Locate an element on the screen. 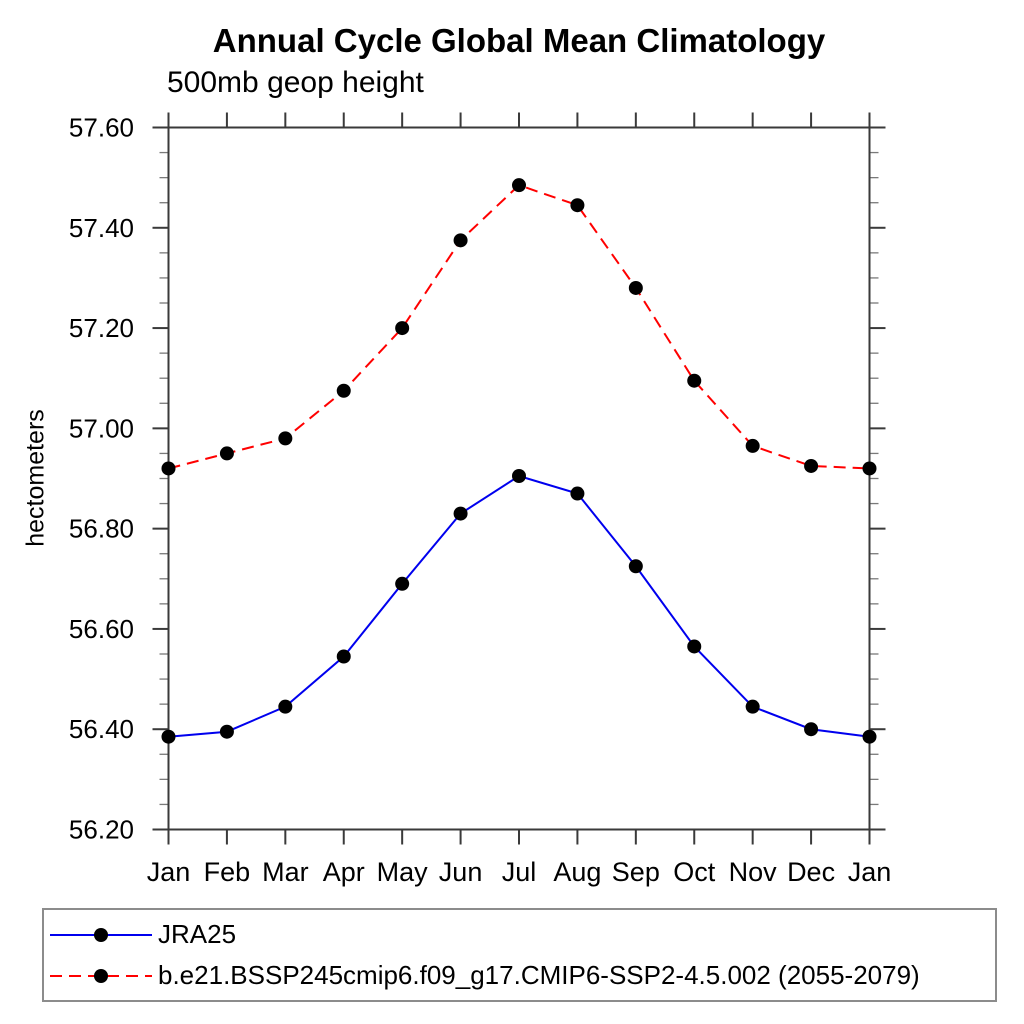  x-tick-label: Mar is located at coordinates (285, 872).